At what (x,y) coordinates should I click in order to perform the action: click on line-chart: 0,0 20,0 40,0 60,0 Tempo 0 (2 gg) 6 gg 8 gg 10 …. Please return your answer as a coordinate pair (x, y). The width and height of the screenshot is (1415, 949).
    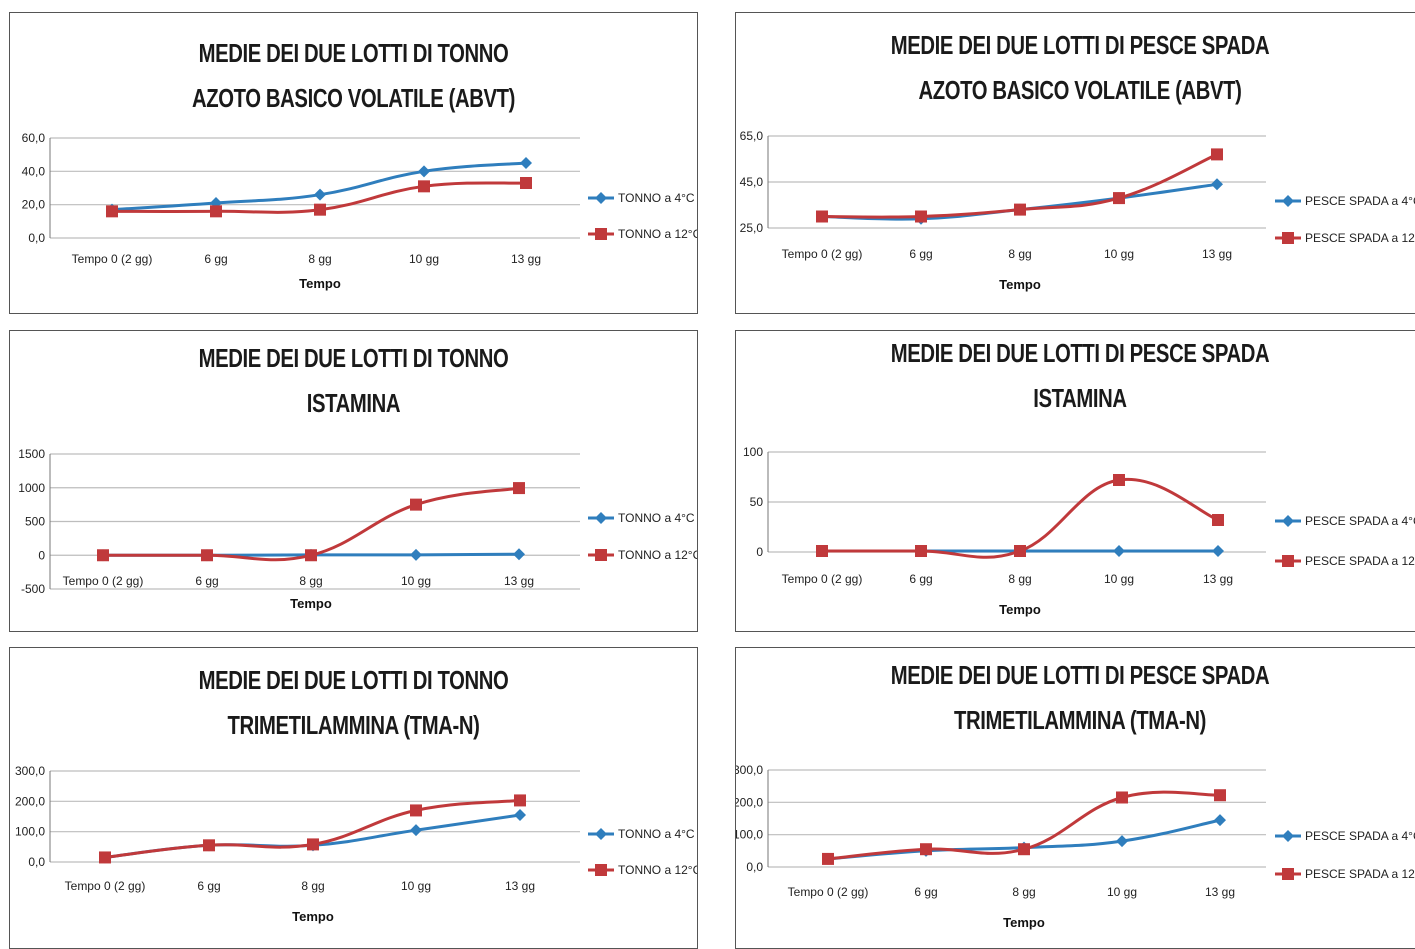
    Looking at the image, I should click on (360, 211).